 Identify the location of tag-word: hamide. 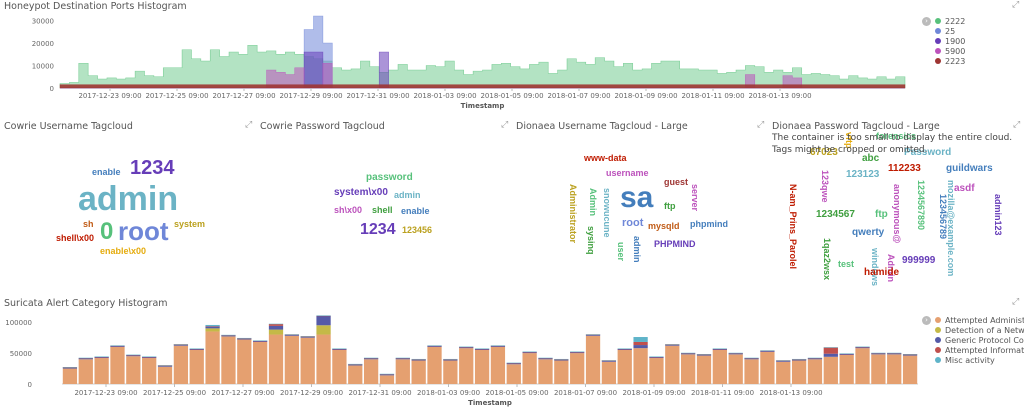
(882, 272).